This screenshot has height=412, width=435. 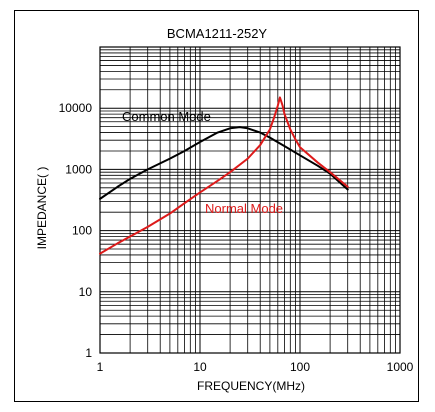 What do you see at coordinates (88, 353) in the screenshot?
I see `y-tick-label: 1` at bounding box center [88, 353].